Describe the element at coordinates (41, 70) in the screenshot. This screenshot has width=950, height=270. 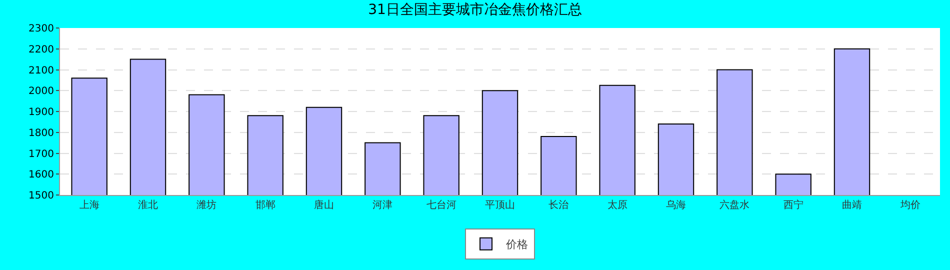
I see `y-tick-label: 2100` at that location.